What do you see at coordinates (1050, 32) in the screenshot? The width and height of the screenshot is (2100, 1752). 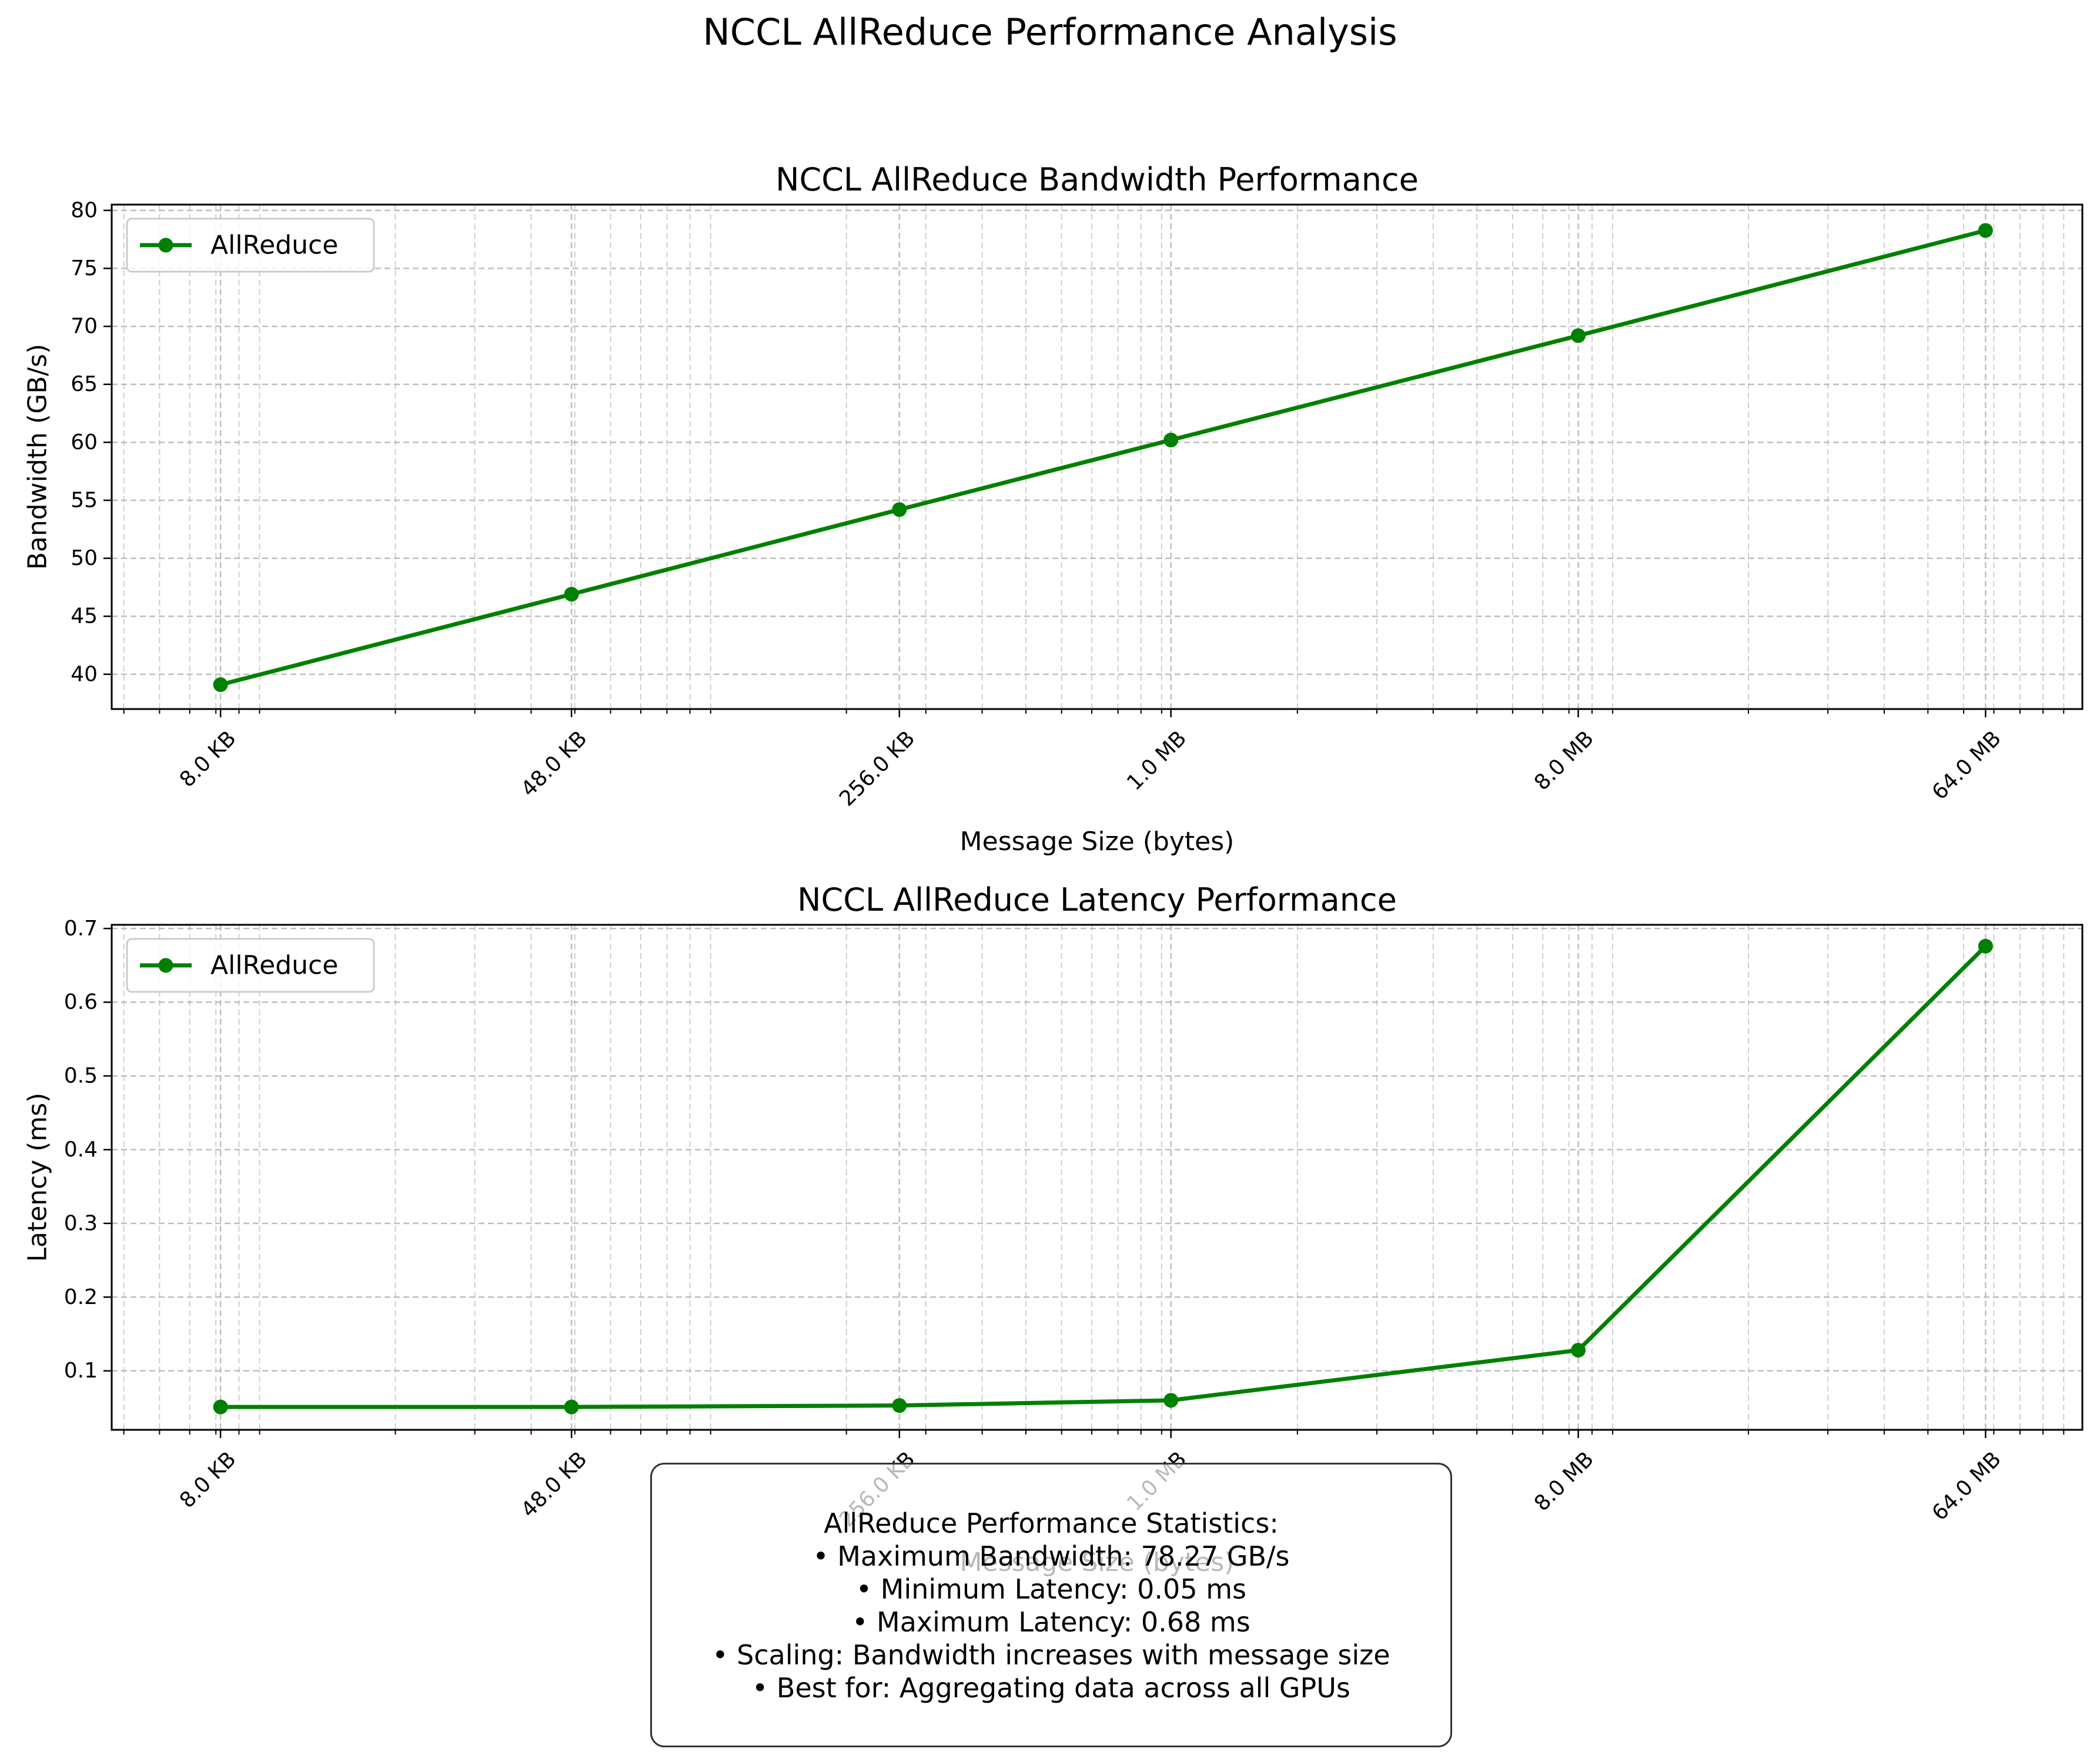 I see `figure-title: NCCL AllReduce Performance Analysis` at bounding box center [1050, 32].